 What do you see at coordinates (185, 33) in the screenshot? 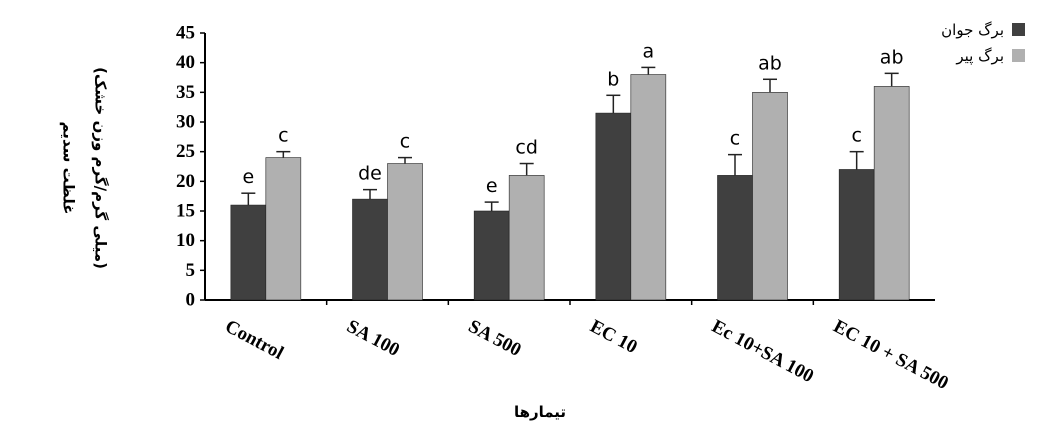
I see `y-tick-label: 45` at bounding box center [185, 33].